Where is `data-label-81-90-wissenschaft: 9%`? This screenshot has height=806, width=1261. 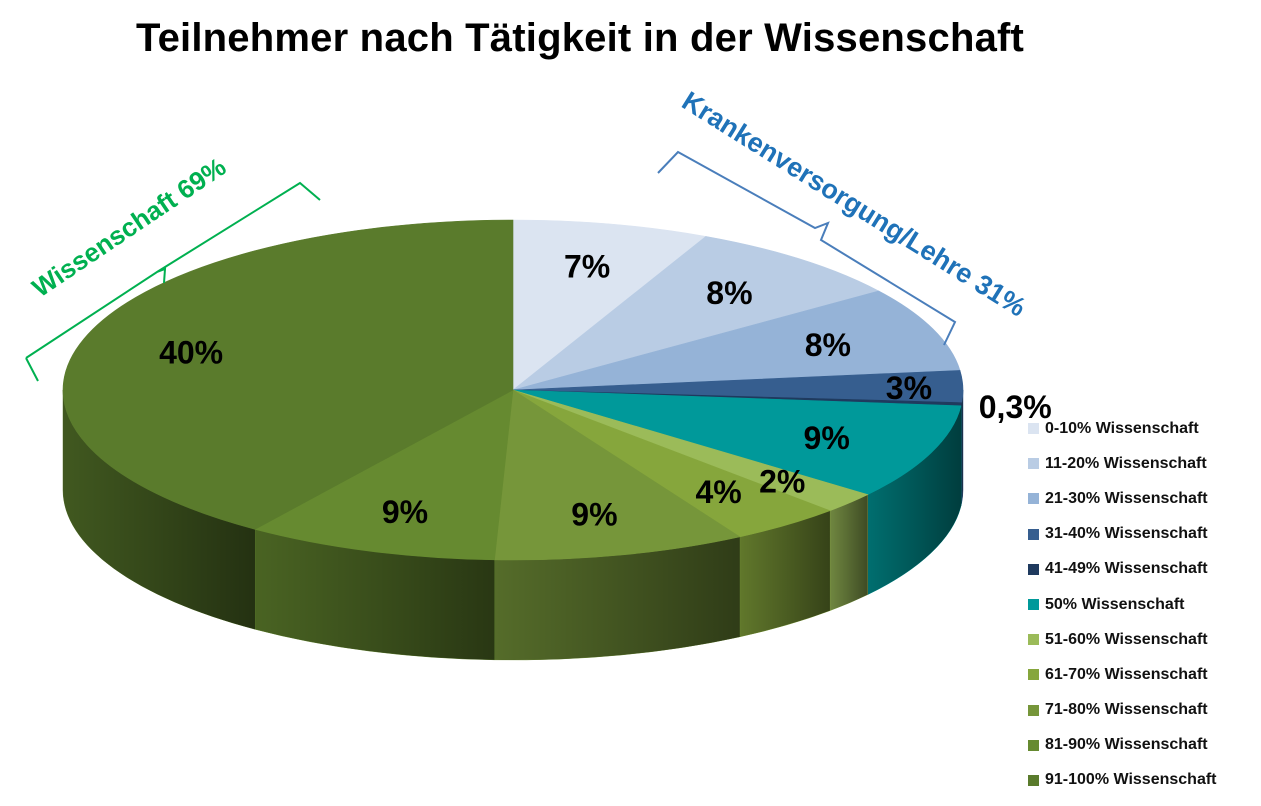 data-label-81-90-wissenschaft: 9% is located at coordinates (405, 512).